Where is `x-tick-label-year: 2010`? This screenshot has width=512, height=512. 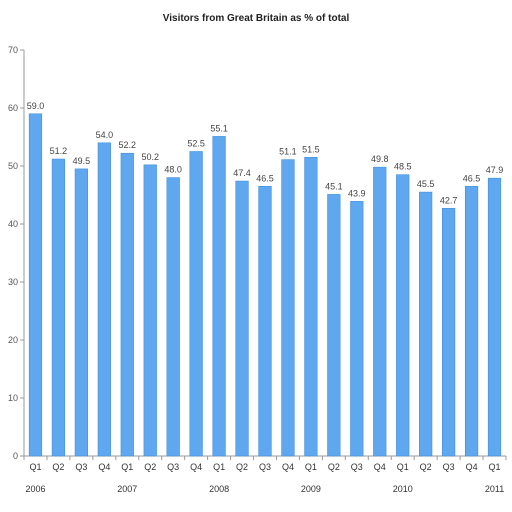
x-tick-label-year: 2010 is located at coordinates (403, 489).